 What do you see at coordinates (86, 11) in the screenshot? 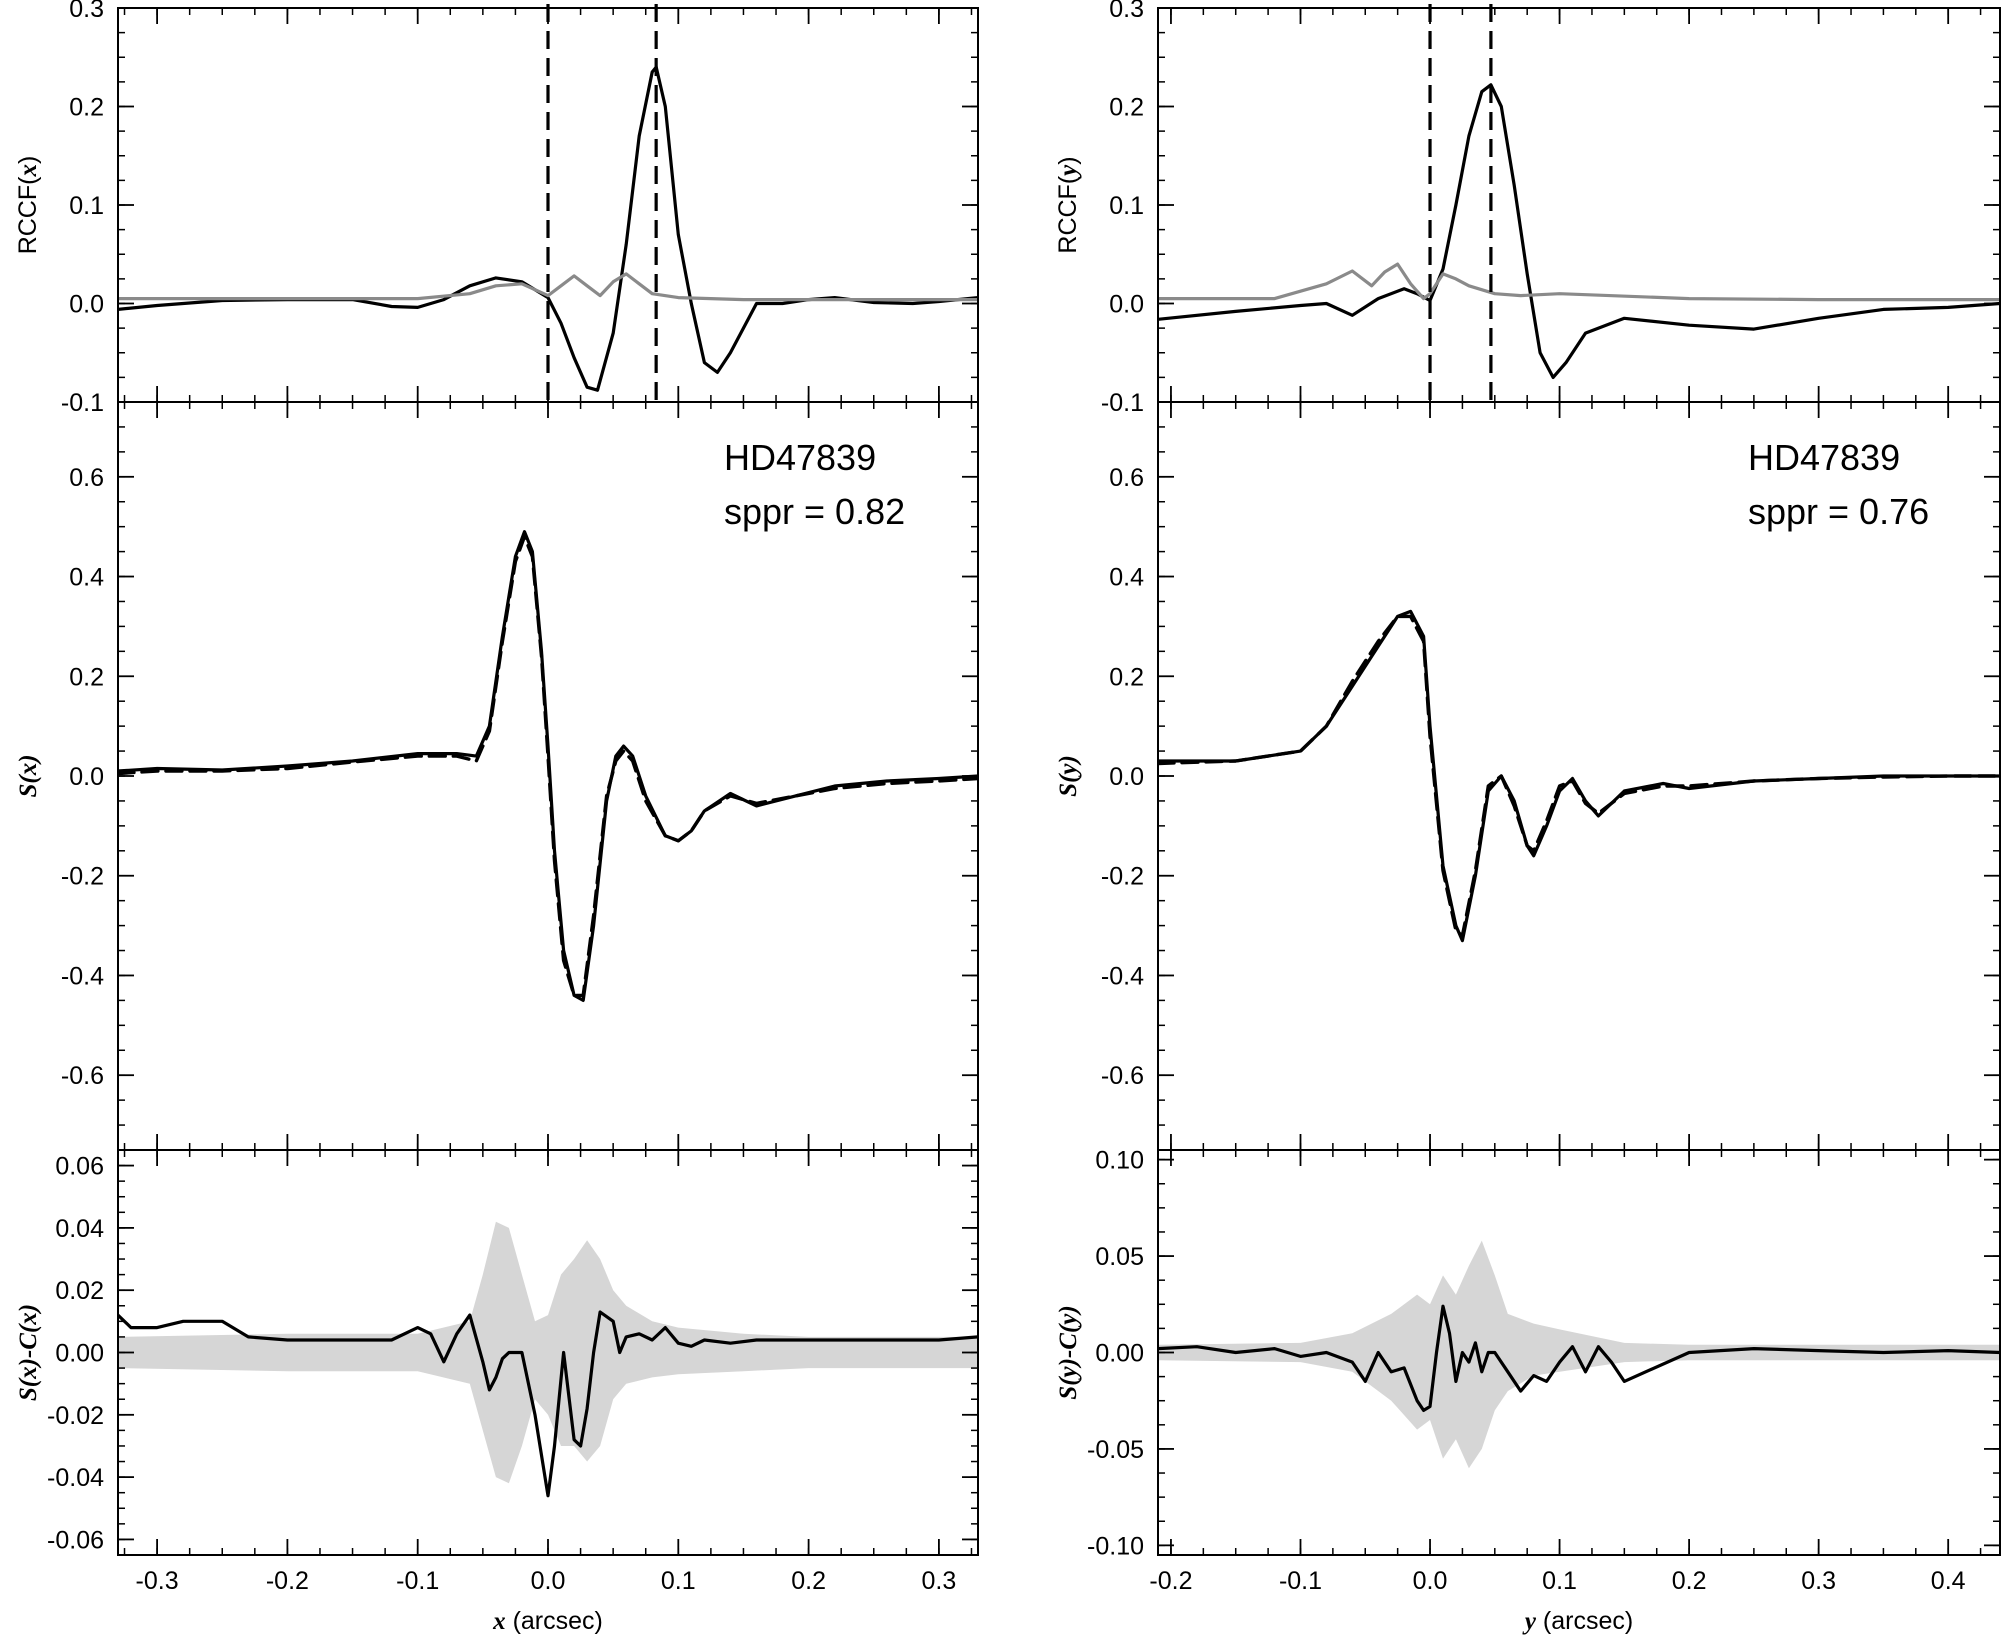
I see `left-rccf-ytick-label: 0.3` at bounding box center [86, 11].